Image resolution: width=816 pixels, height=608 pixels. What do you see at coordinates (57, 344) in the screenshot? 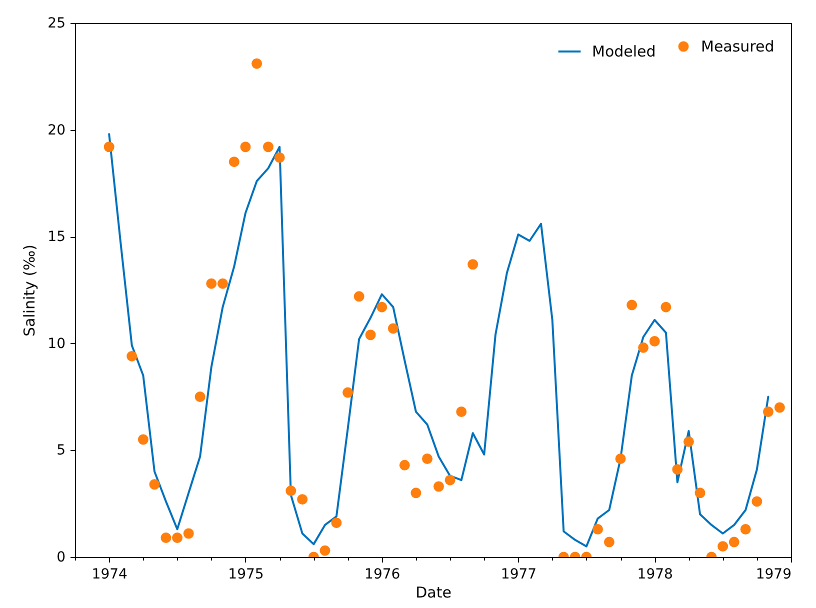
I see `y-tick-label: 10` at bounding box center [57, 344].